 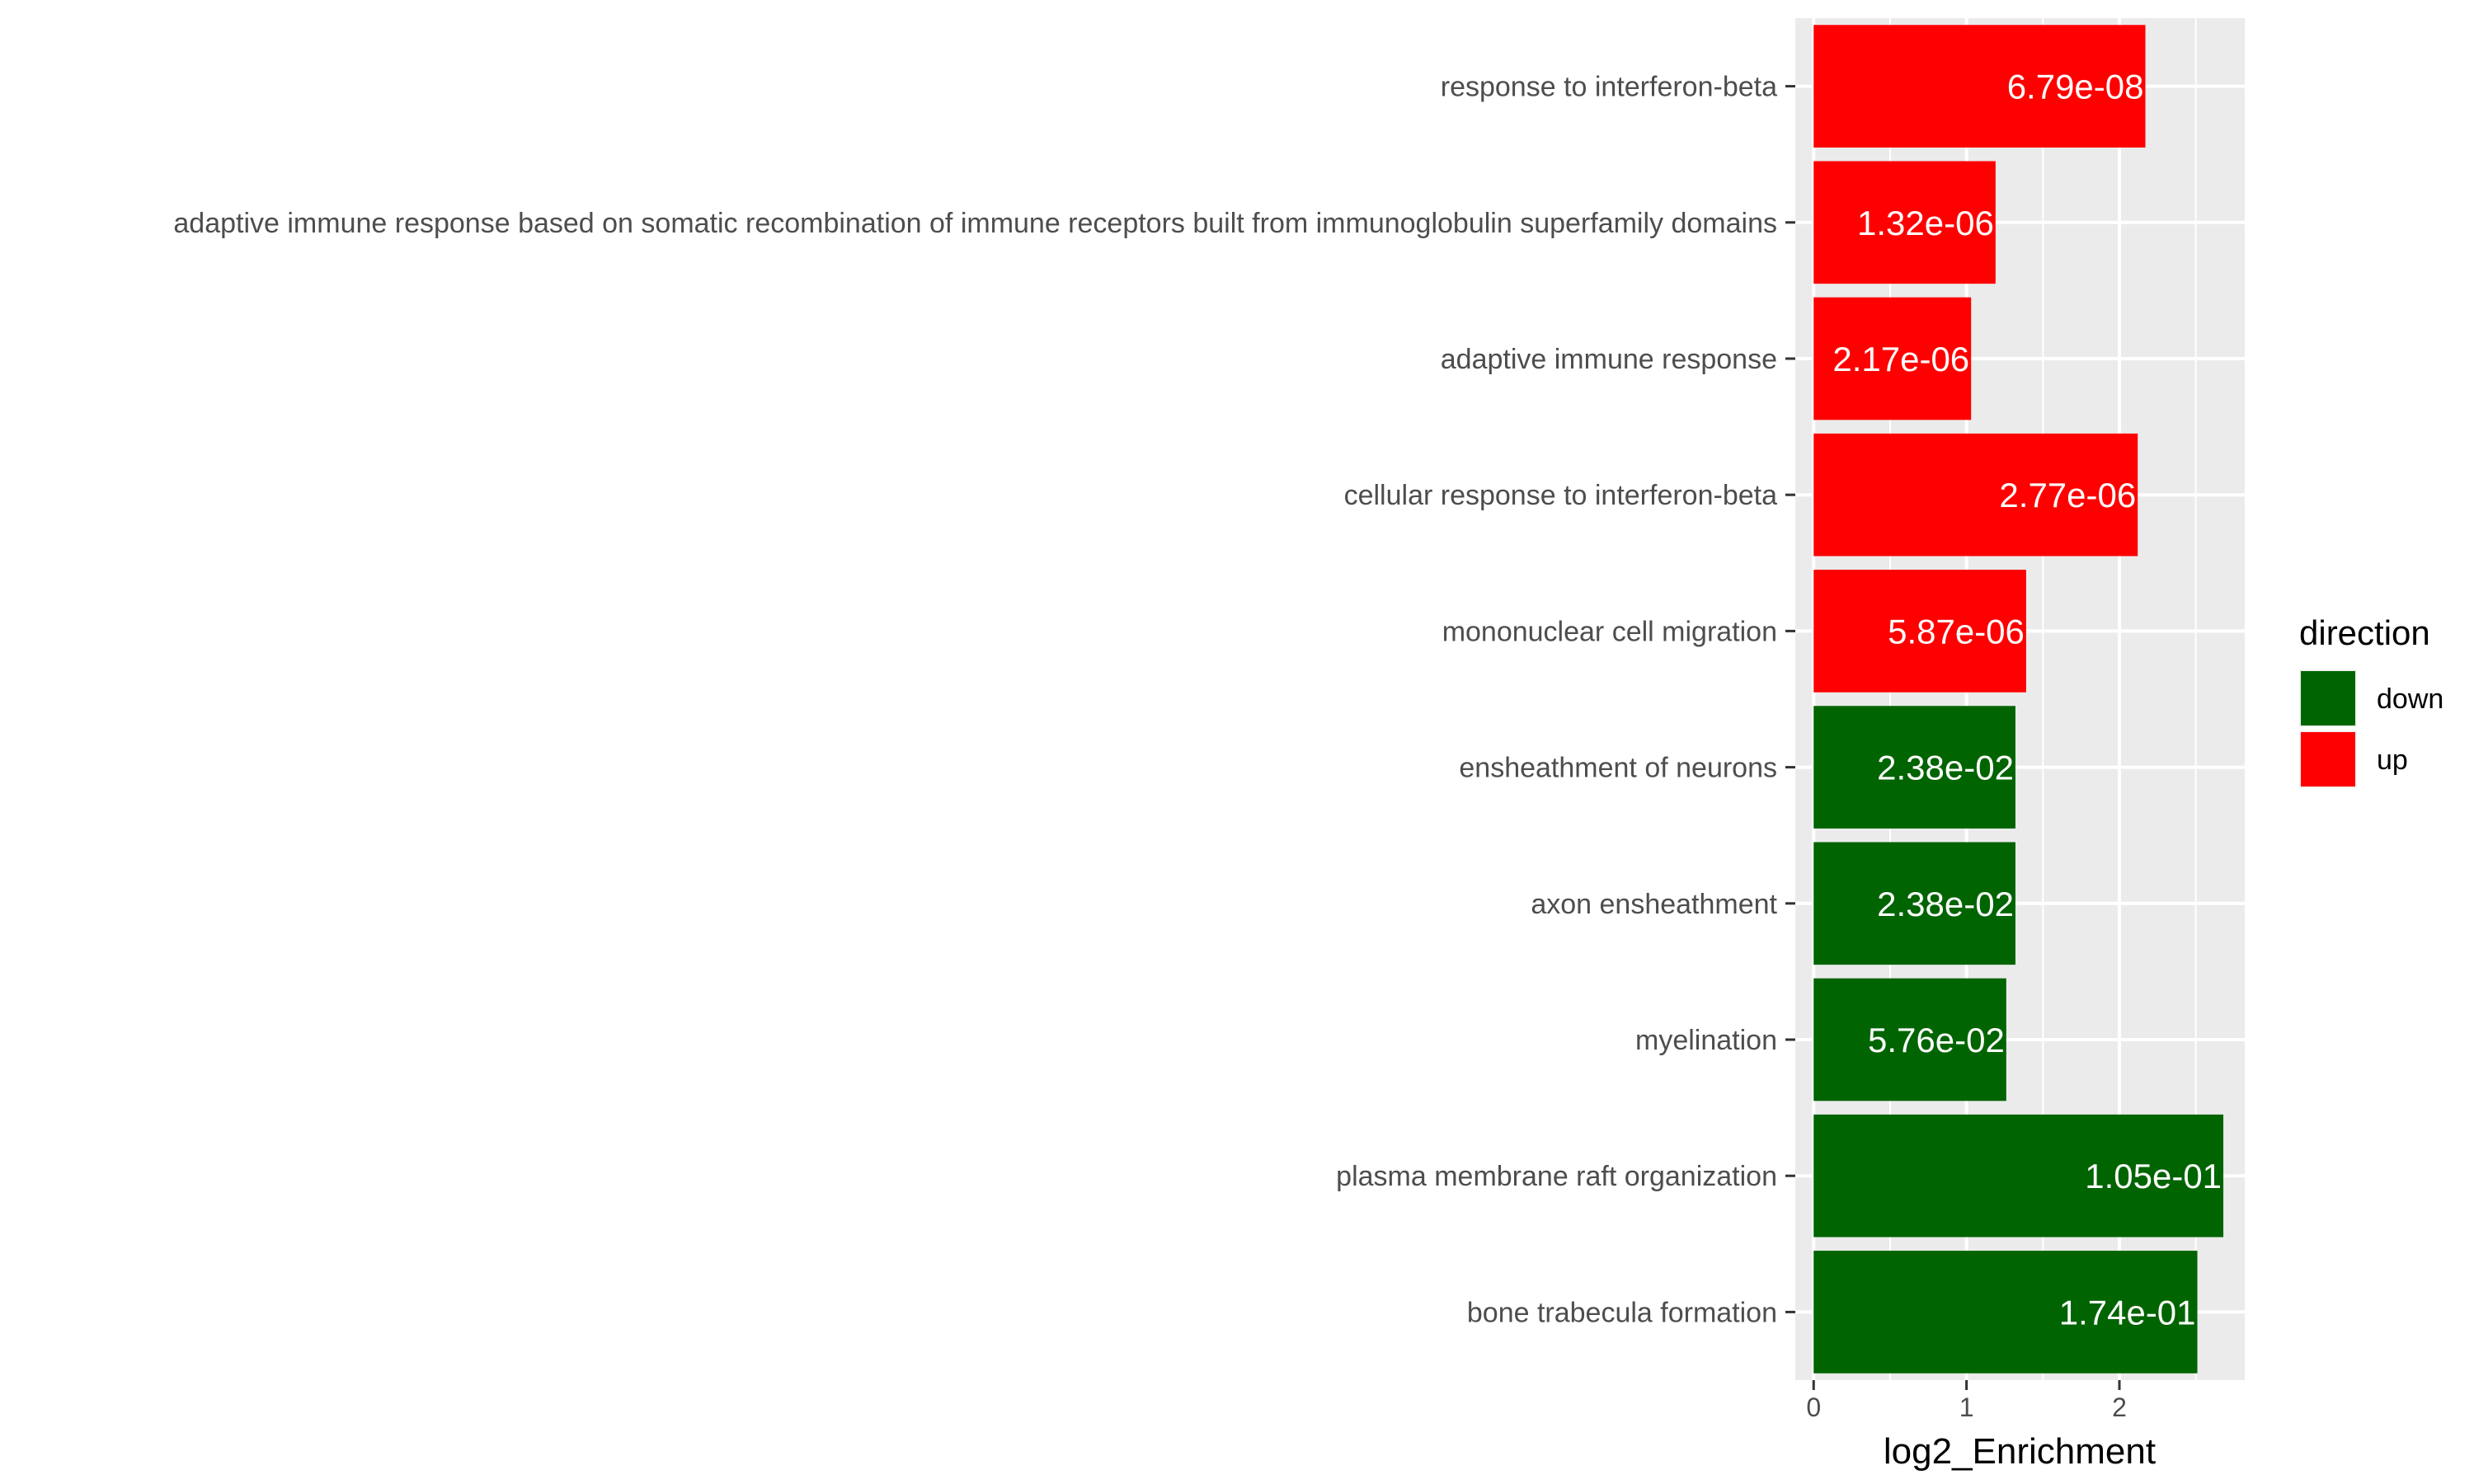 What do you see at coordinates (1936, 1040) in the screenshot?
I see `bar-value-label: 5.76e-02` at bounding box center [1936, 1040].